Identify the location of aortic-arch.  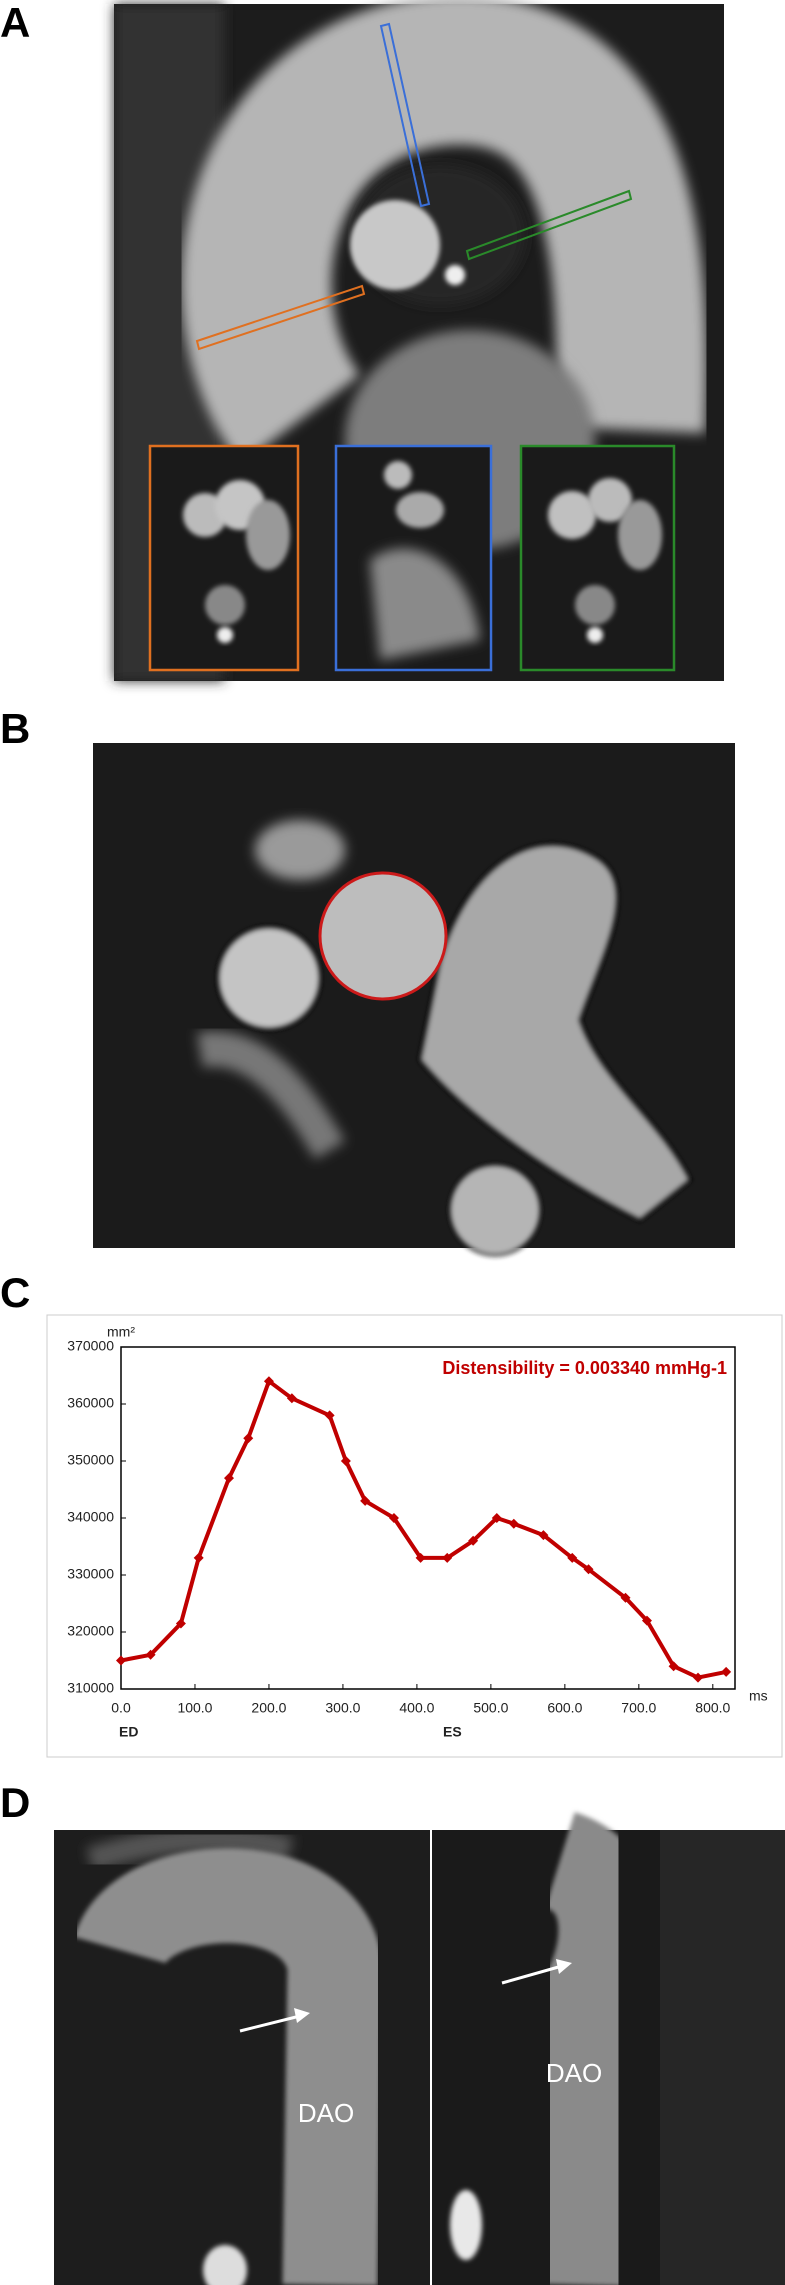
(444, 232).